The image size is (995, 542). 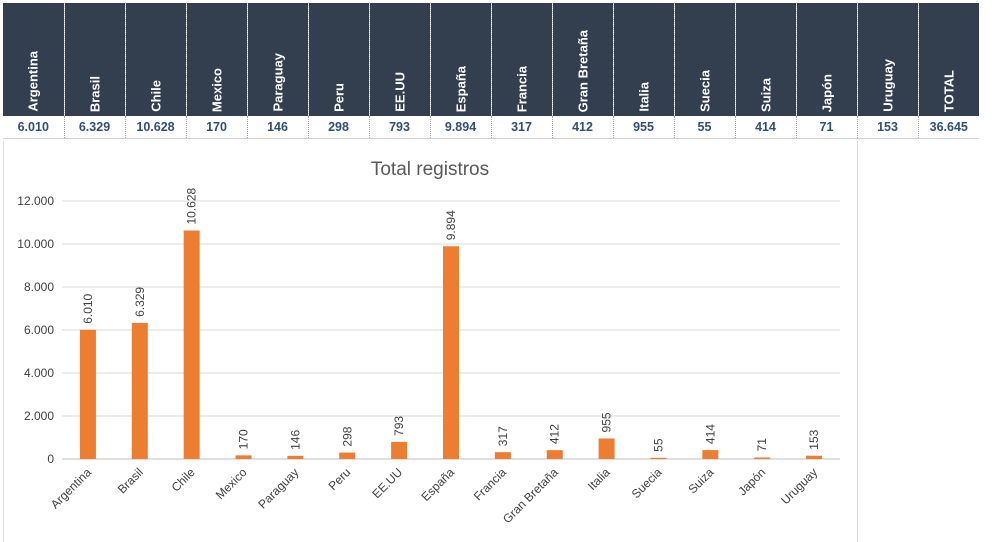 I want to click on header-label: Brasil, so click(x=94, y=93).